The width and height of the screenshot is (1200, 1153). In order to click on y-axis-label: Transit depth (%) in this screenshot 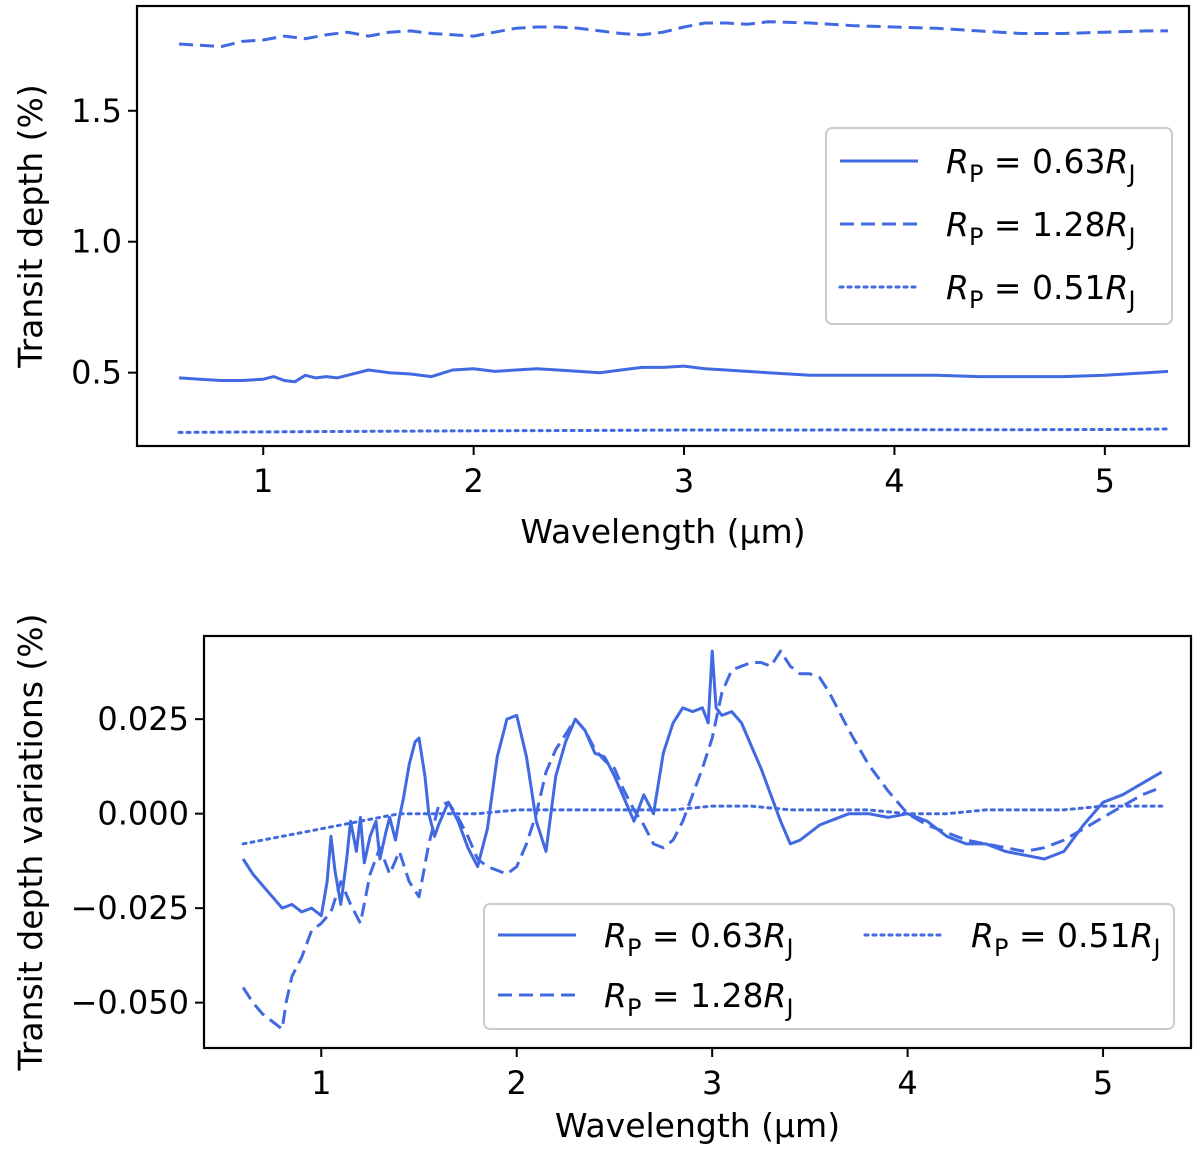, I will do `click(30, 226)`.